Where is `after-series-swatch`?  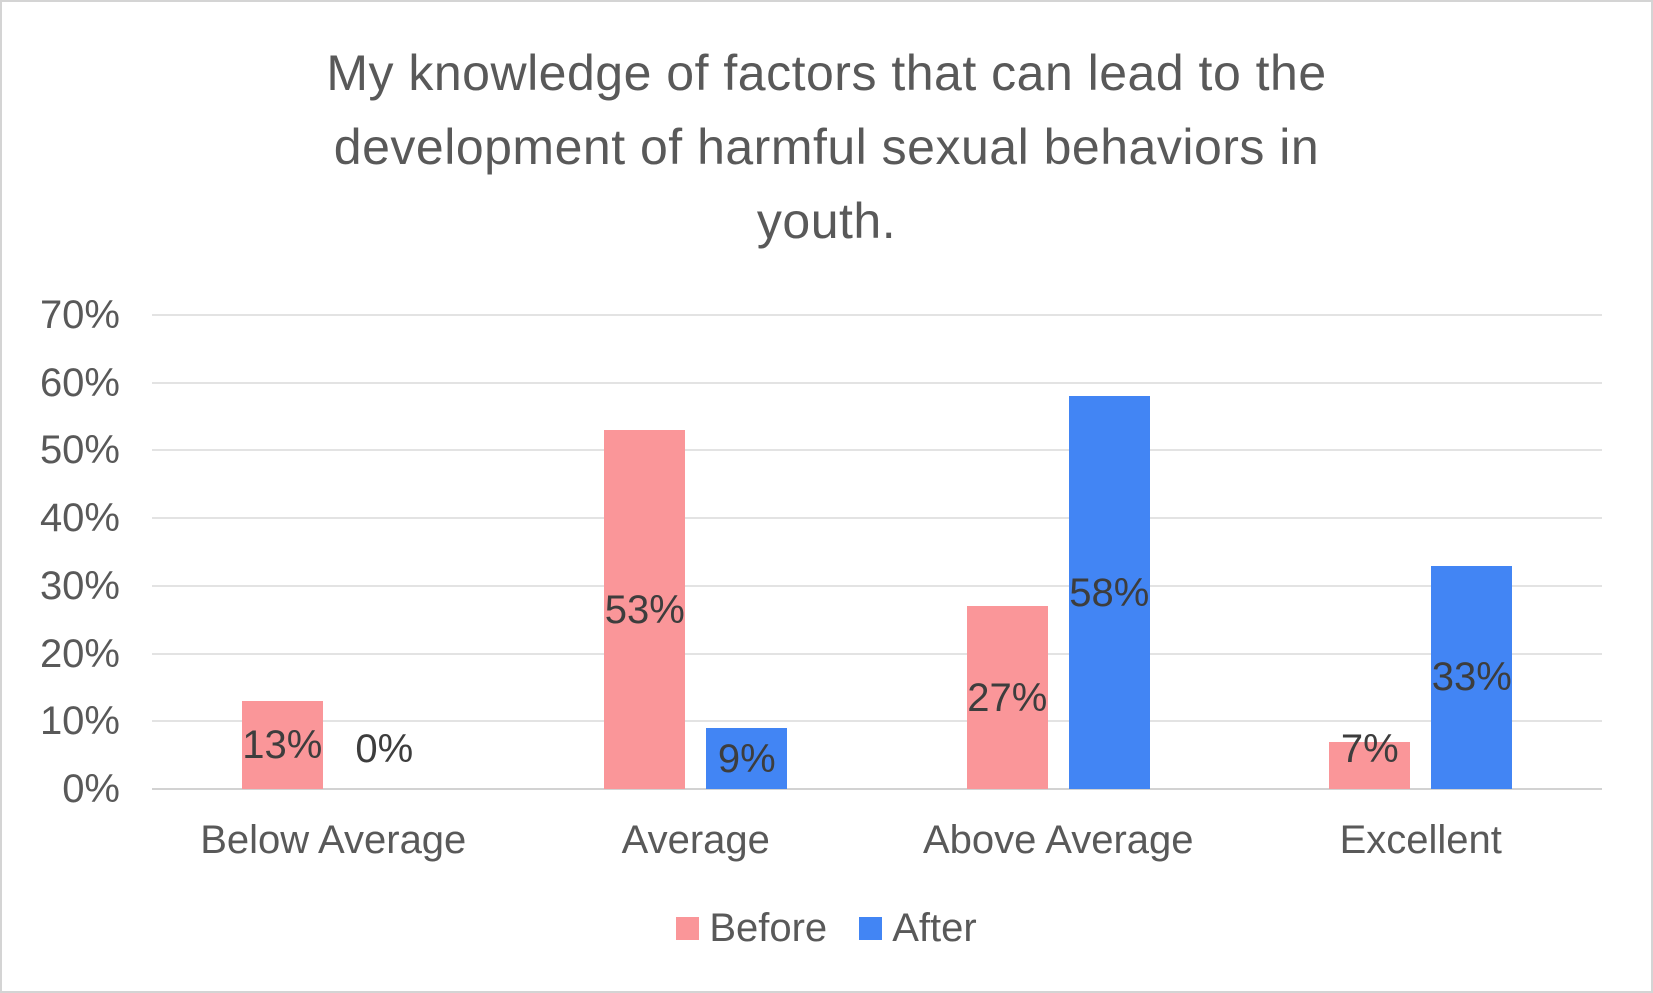
after-series-swatch is located at coordinates (871, 928).